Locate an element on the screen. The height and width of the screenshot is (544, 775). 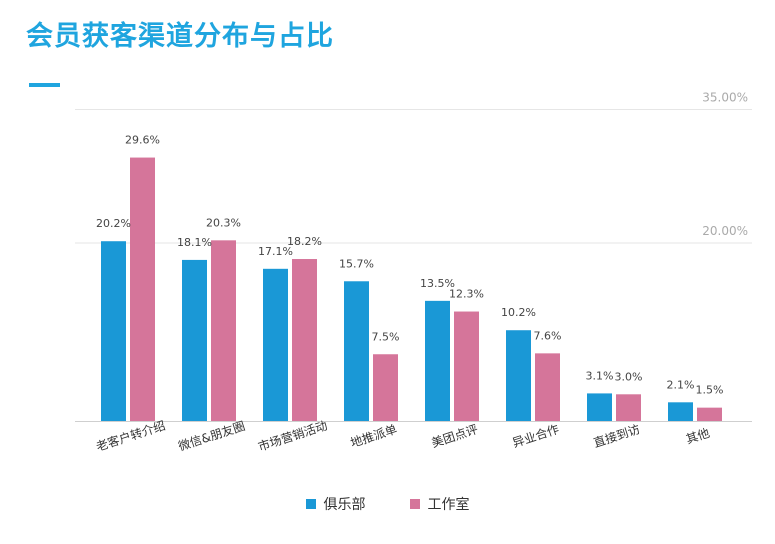
legend-item-series-2: 工作室 is located at coordinates (439, 504).